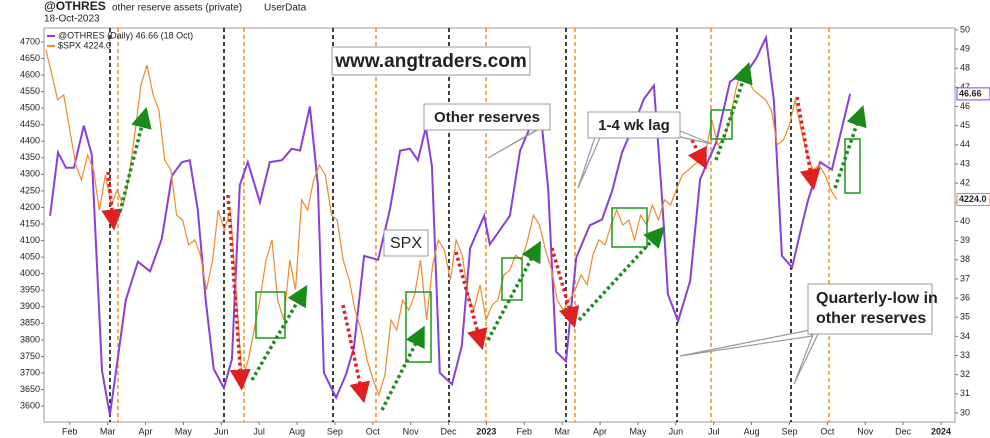 The height and width of the screenshot is (438, 990). Describe the element at coordinates (30, 91) in the screenshot. I see `y-tick-label: 4550` at that location.